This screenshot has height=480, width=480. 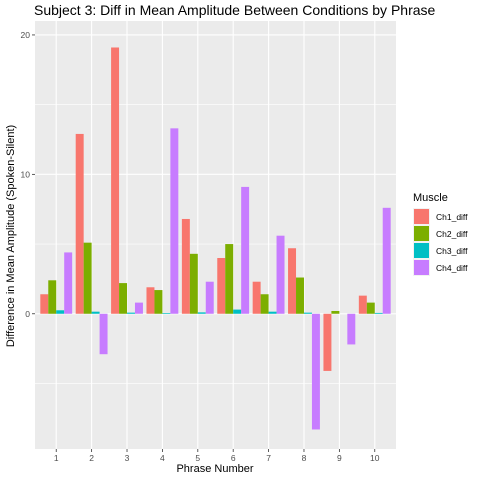 I want to click on x-tick-label: 9, so click(x=339, y=458).